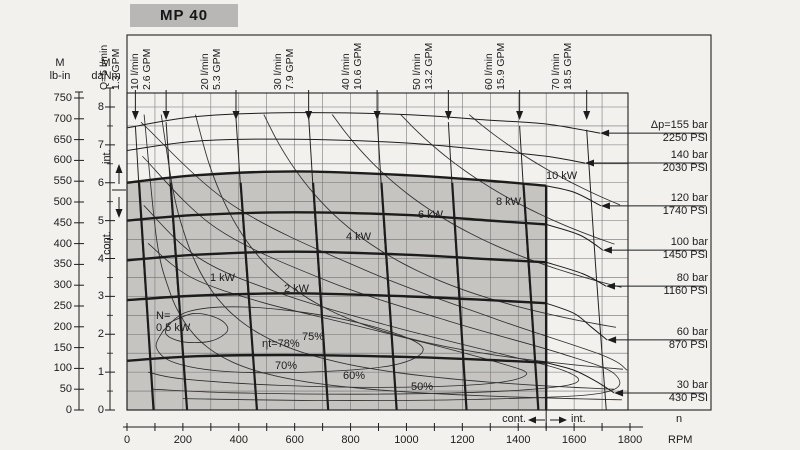  I want to click on bottom-marker-int: int., so click(578, 419).